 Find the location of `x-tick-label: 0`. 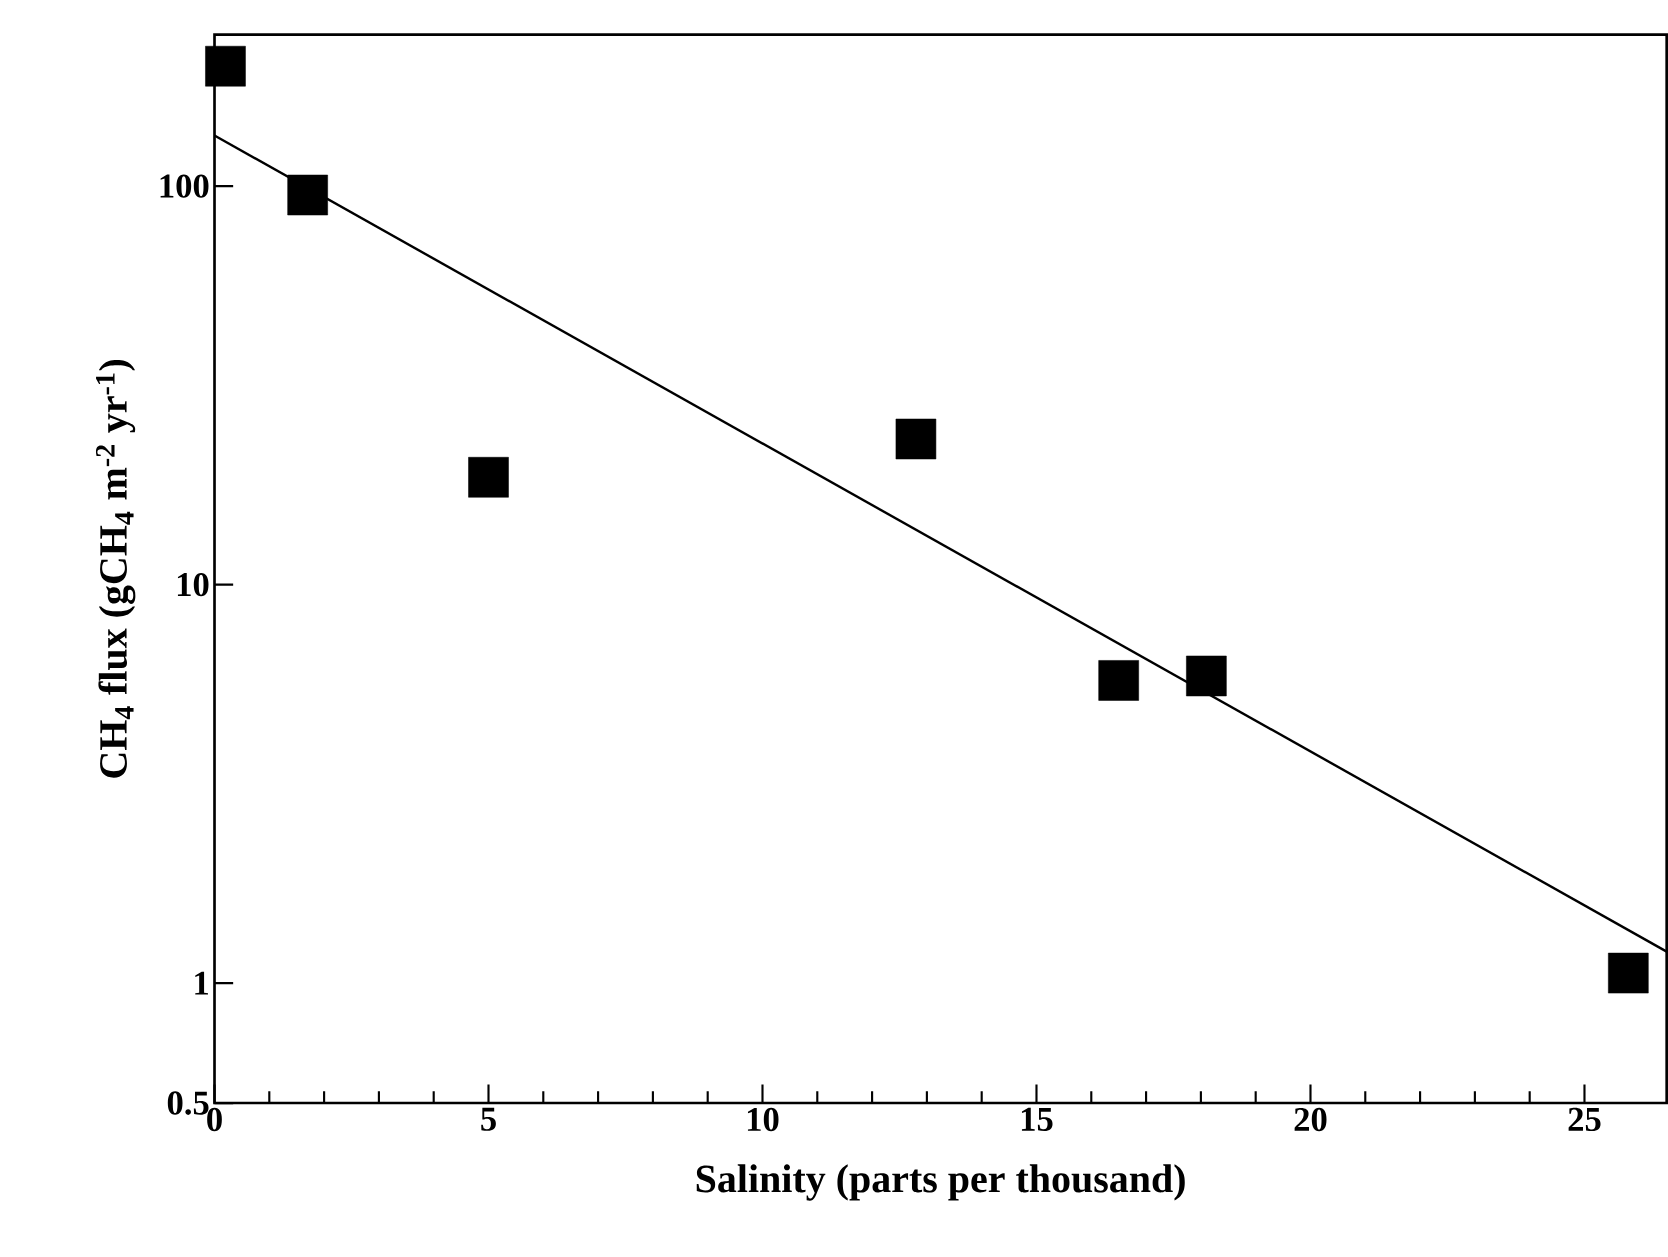

x-tick-label: 0 is located at coordinates (214, 1119).